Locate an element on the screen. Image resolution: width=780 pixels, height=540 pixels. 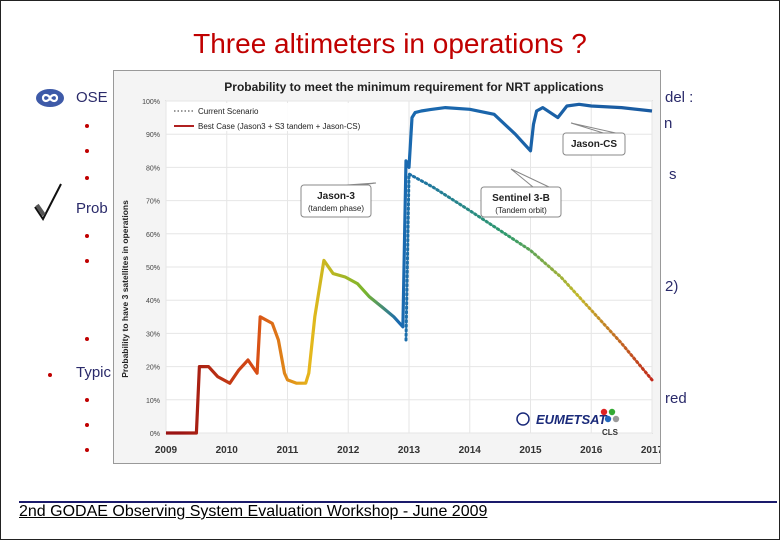
checkmark-icon is located at coordinates (48, 202).